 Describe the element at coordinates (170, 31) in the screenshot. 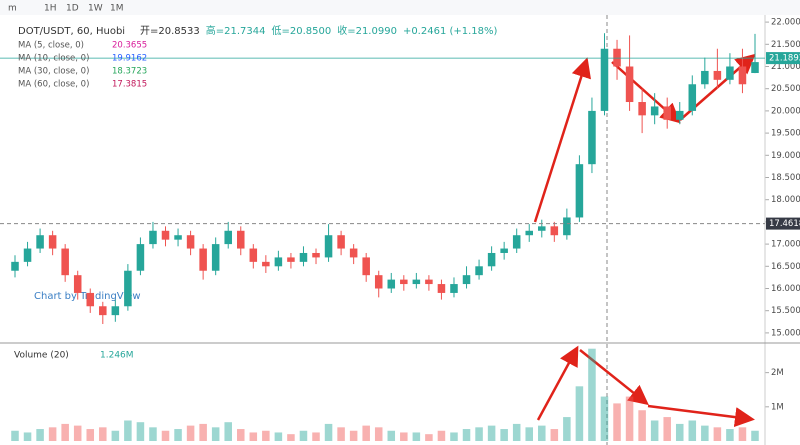

I see `ohlc-label: 开=20.8533` at that location.